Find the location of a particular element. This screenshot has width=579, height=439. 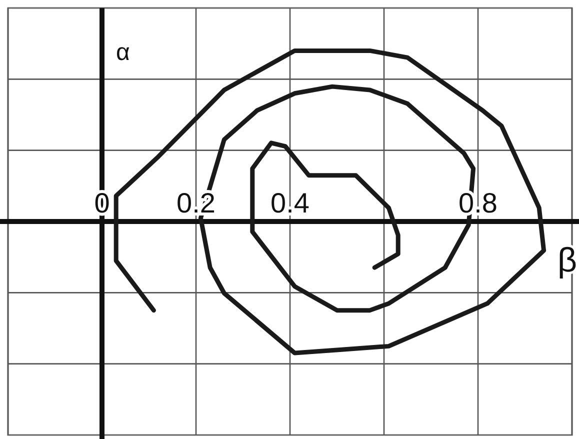

y-axis-title: α is located at coordinates (123, 52).